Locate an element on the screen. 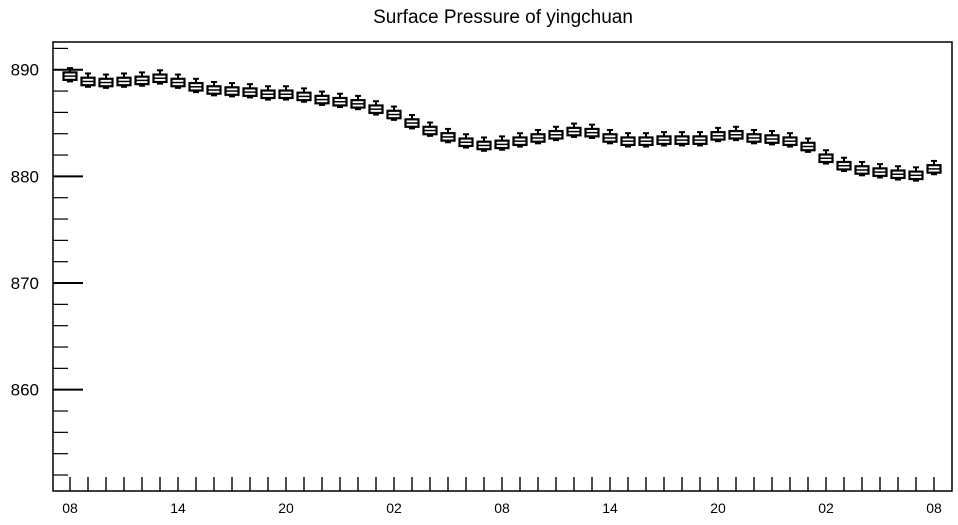 The height and width of the screenshot is (525, 958). y-axis: 860 870 880 890 is located at coordinates (47, 261).